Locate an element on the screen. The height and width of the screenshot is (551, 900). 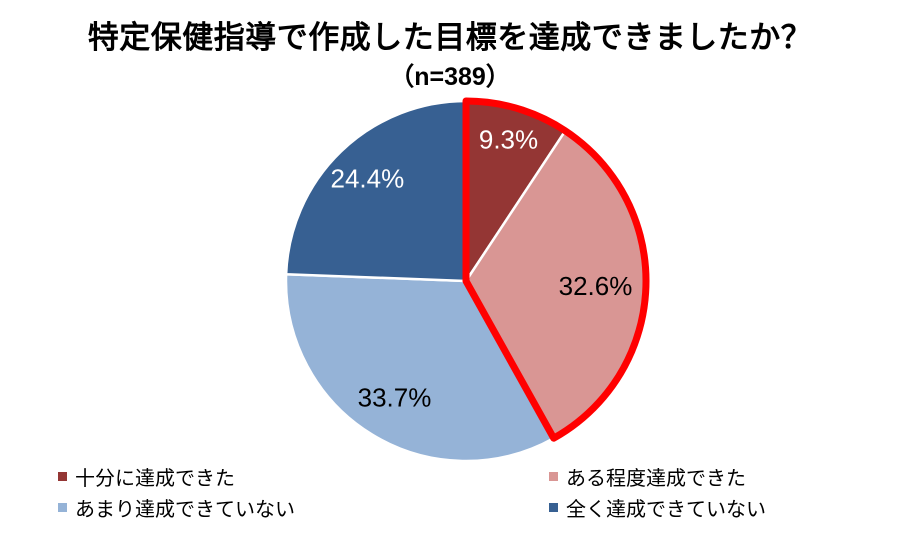
legend-item: 全く達成できていない is located at coordinates (657, 507).